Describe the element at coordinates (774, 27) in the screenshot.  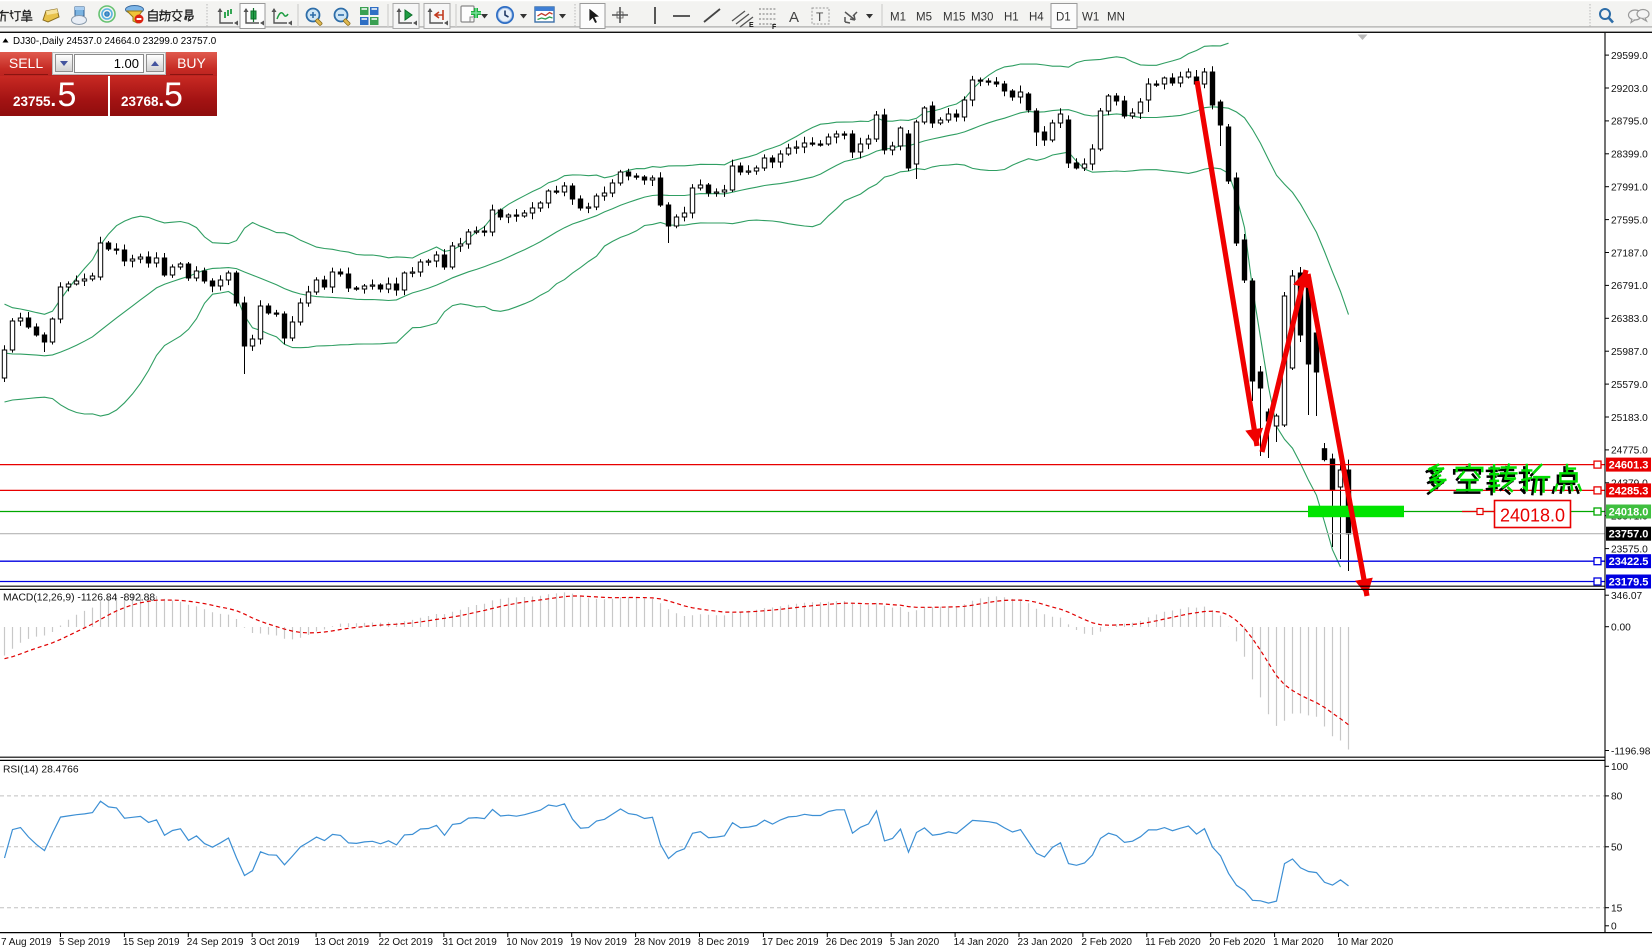
I see `svg-text: F` at that location.